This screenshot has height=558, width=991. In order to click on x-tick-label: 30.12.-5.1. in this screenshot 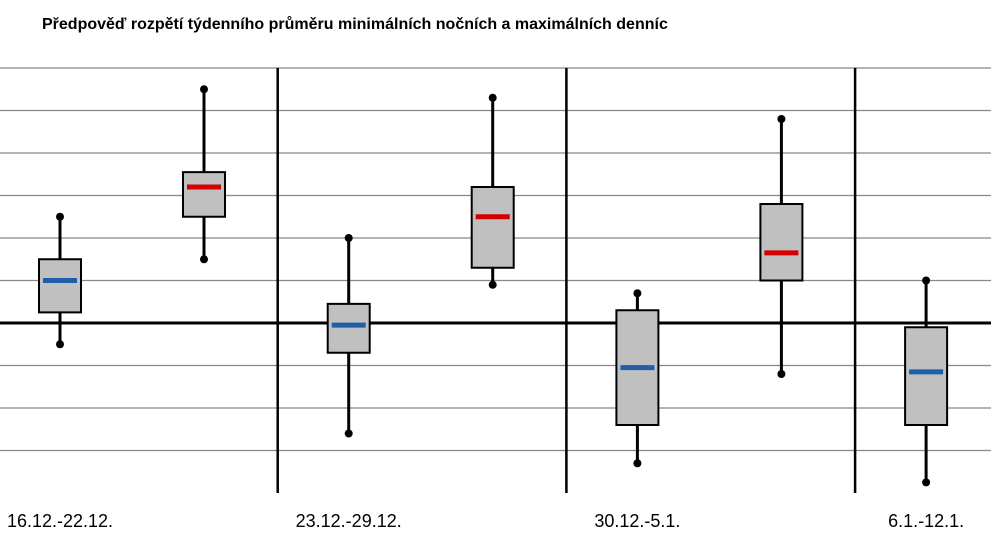, I will do `click(637, 521)`.